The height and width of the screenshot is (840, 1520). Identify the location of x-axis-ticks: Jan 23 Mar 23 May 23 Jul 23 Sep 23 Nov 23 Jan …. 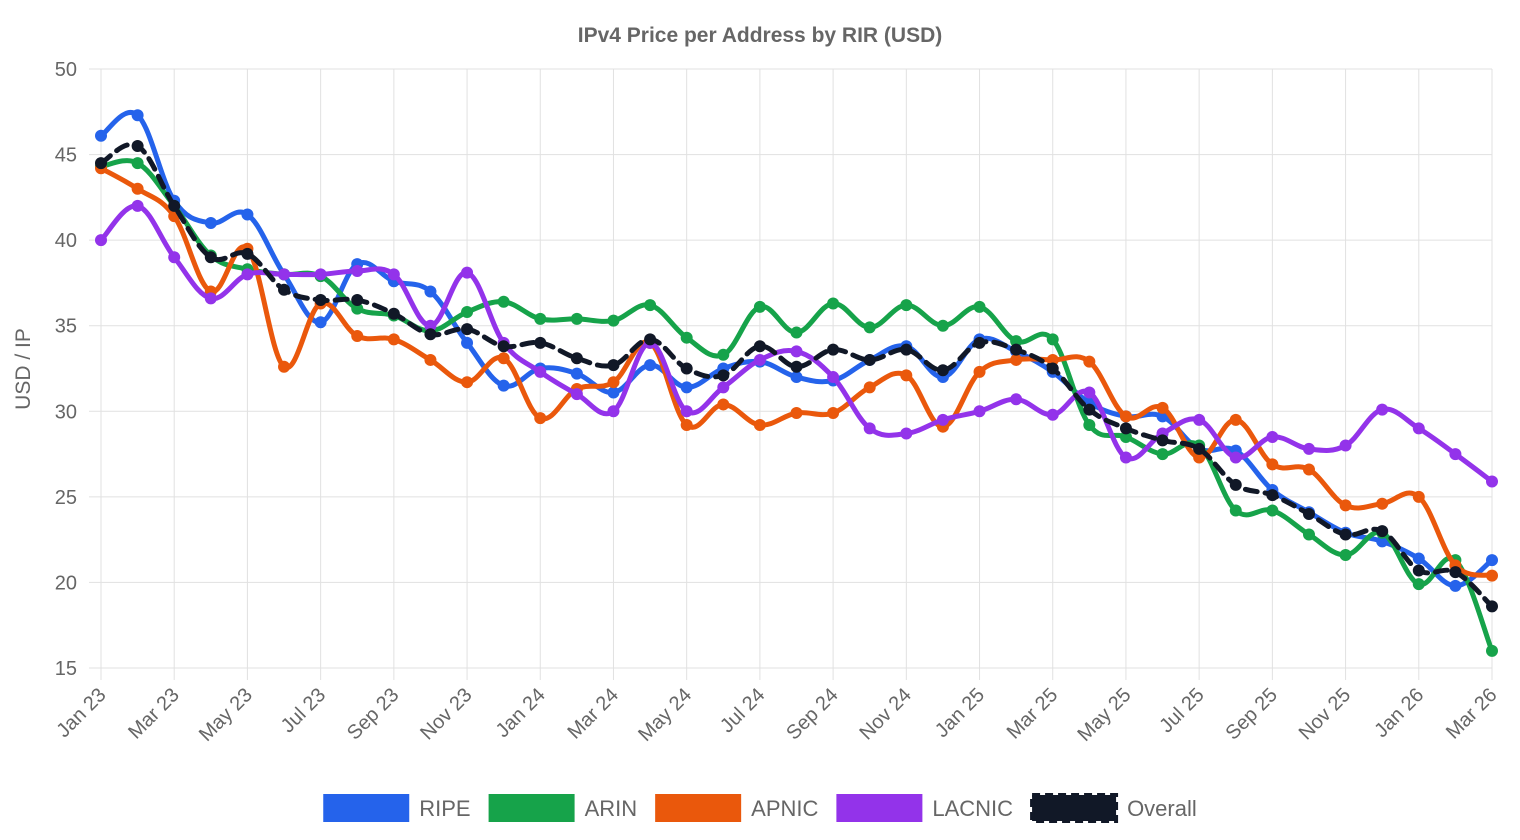
(777, 715).